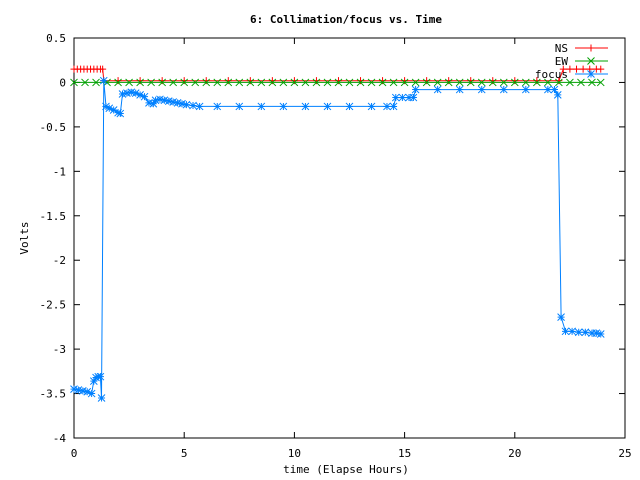 The image size is (640, 480). I want to click on legend-marker-ew, so click(591, 61).